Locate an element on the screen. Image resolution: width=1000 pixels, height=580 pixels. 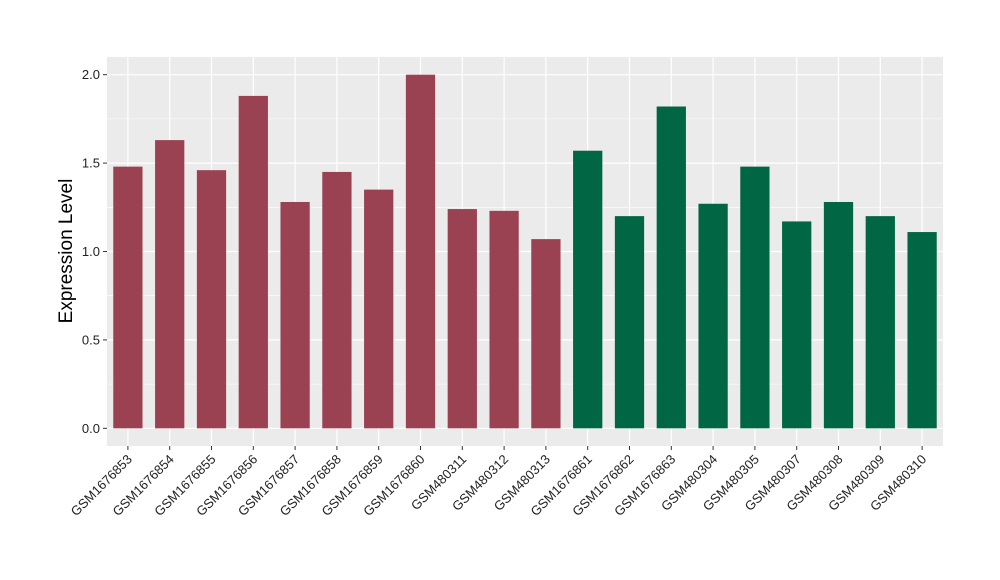
bar-GSM1676860 is located at coordinates (420, 251).